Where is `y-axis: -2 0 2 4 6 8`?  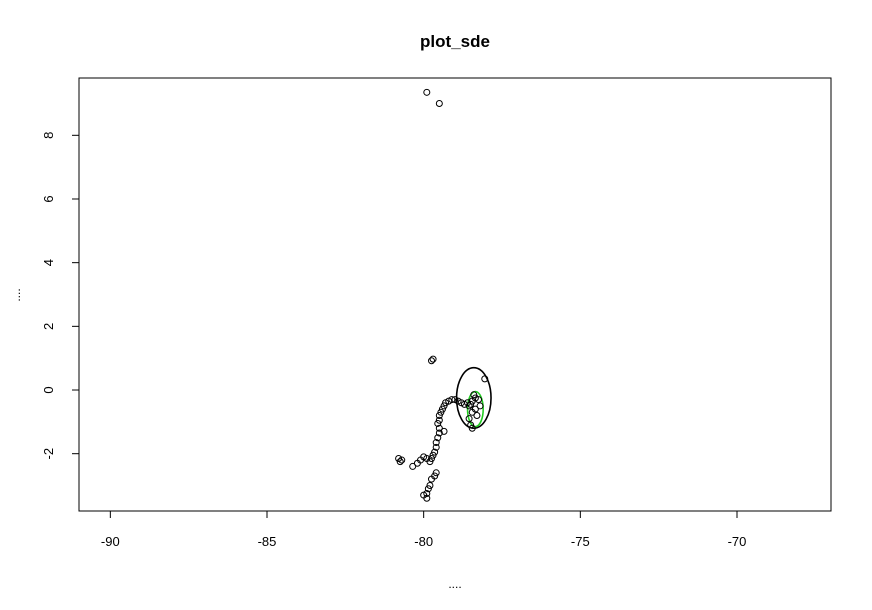
y-axis: -2 0 2 4 6 8 is located at coordinates (60, 296).